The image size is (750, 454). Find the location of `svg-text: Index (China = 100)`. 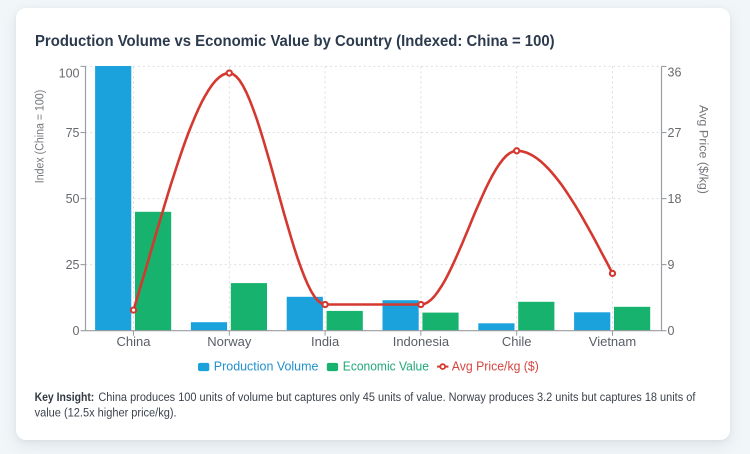

svg-text: Index (China = 100) is located at coordinates (40, 137).